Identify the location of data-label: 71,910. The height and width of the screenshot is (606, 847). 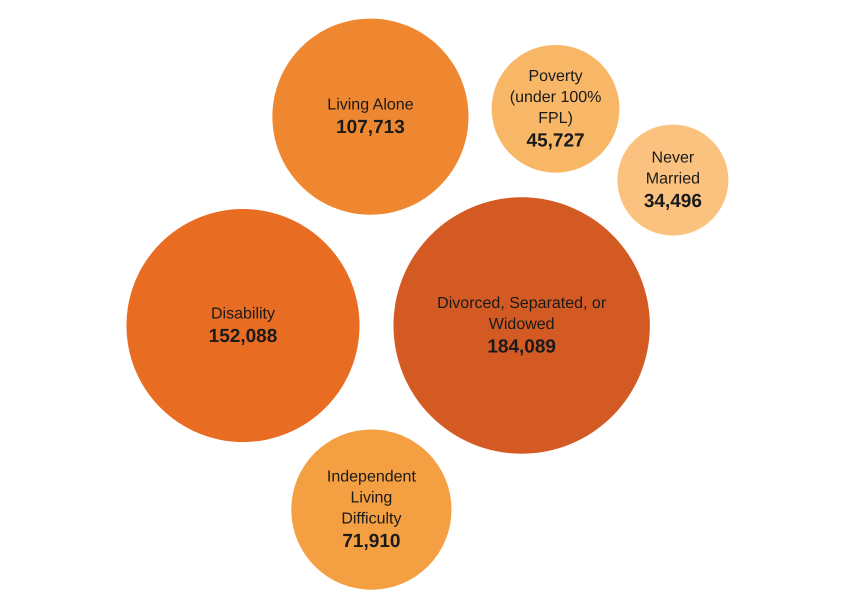
(371, 541).